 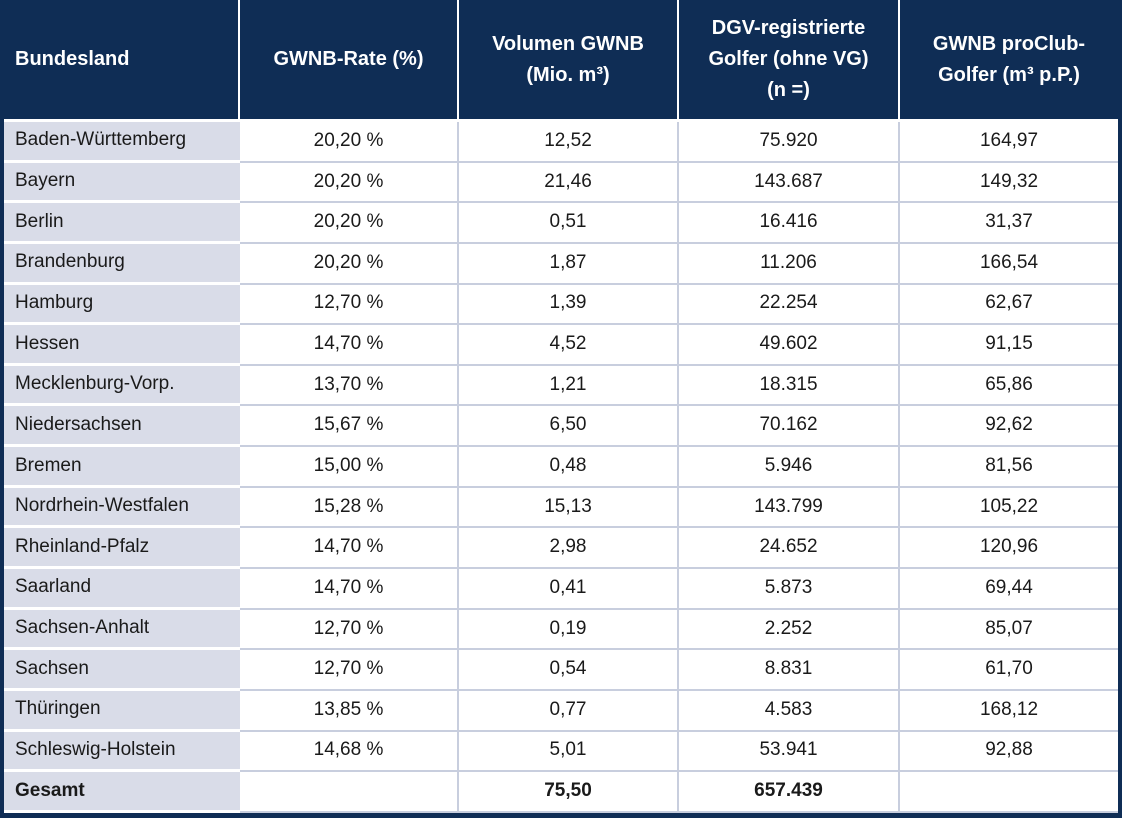 I want to click on table-row: Gesamt 75,50 657.439, so click(x=561, y=792).